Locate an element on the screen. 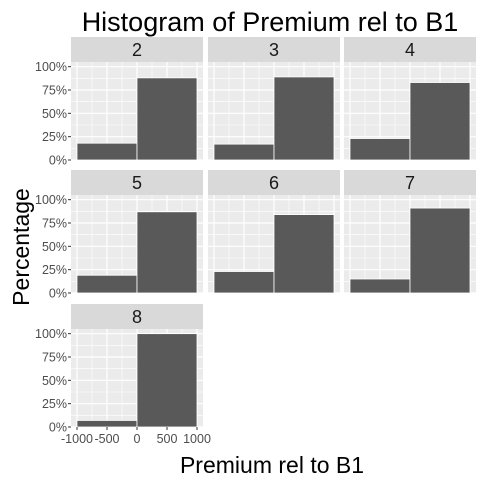  facet-strip-label: 8 is located at coordinates (137, 317).